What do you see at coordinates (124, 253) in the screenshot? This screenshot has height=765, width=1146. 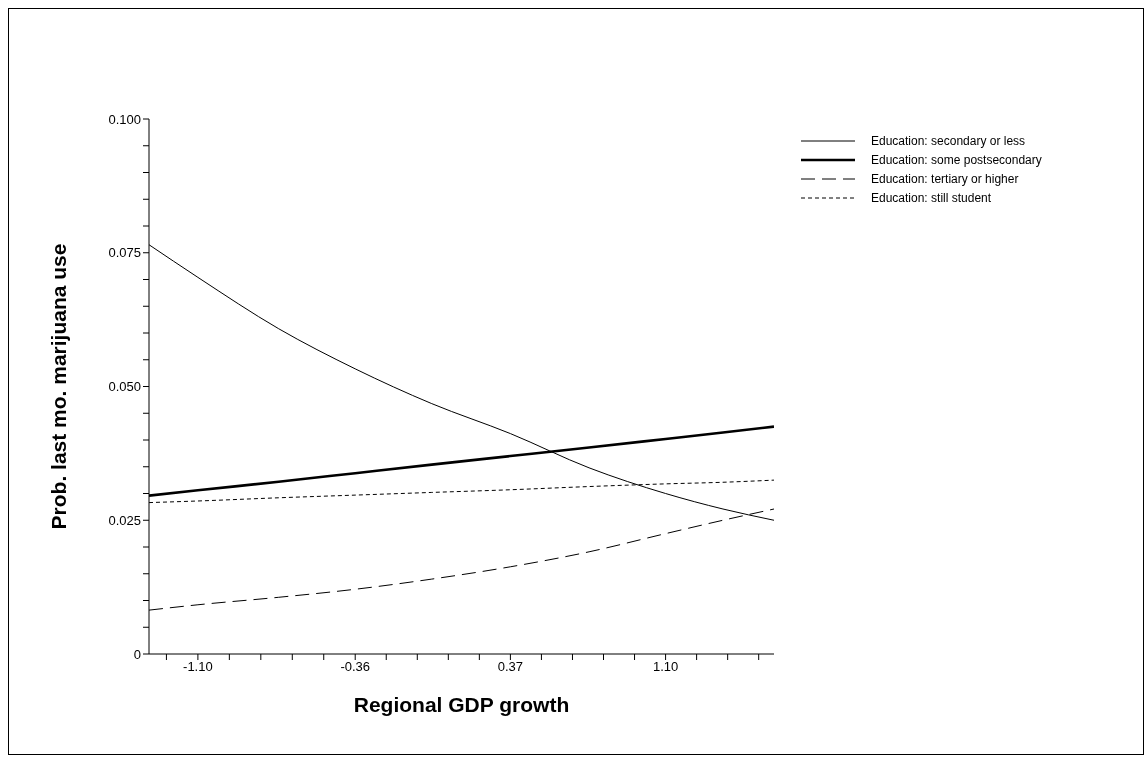 I see `y-tick-label: 0.075` at bounding box center [124, 253].